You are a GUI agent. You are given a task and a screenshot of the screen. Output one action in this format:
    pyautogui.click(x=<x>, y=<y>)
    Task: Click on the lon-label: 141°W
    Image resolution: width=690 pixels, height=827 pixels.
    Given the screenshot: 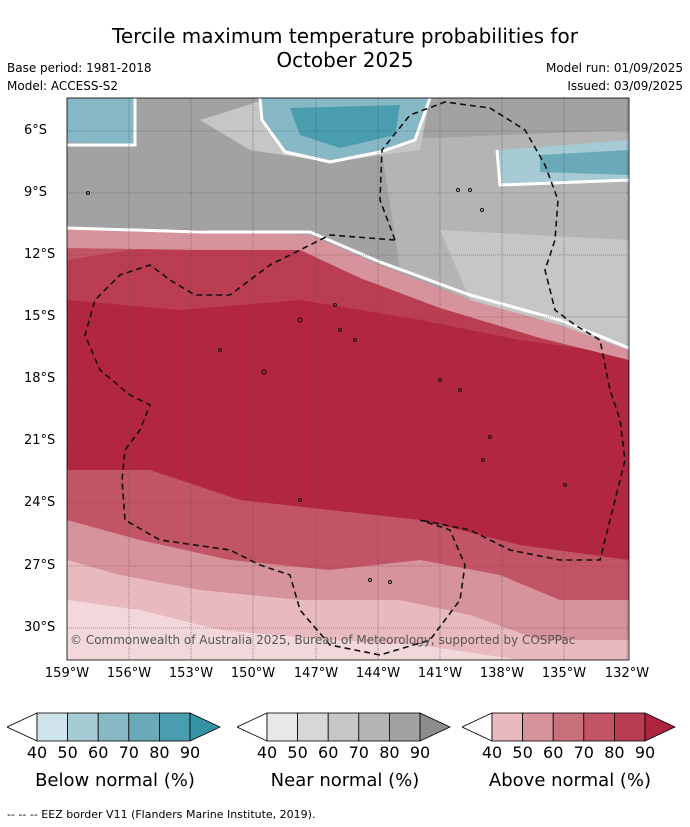 What is the action you would take?
    pyautogui.click(x=440, y=673)
    